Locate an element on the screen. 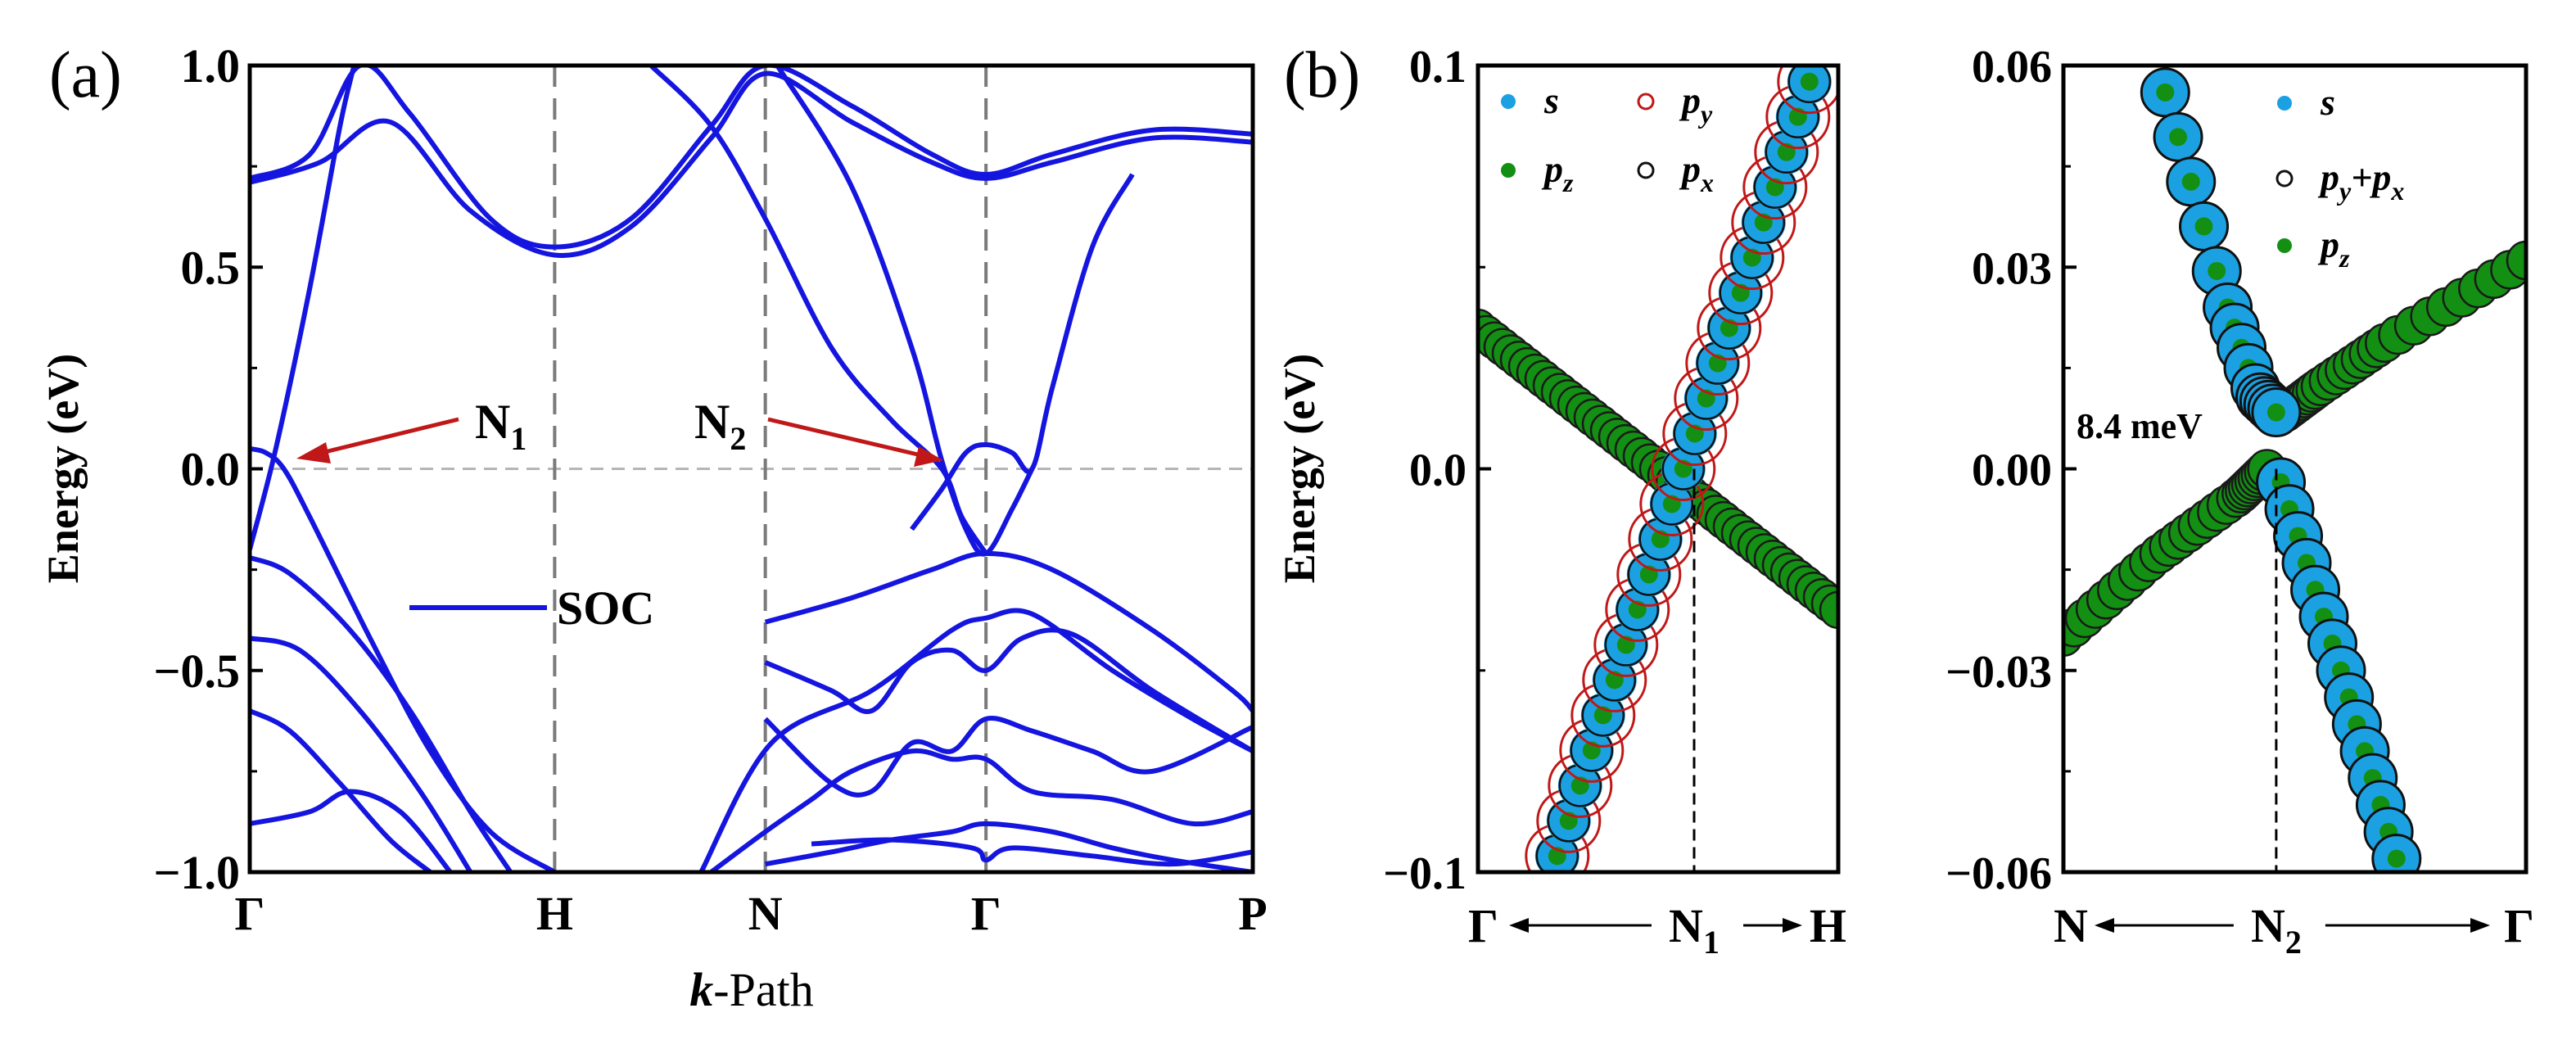 The width and height of the screenshot is (2576, 1040). gap-annotation: 8.4 meV is located at coordinates (2140, 426).